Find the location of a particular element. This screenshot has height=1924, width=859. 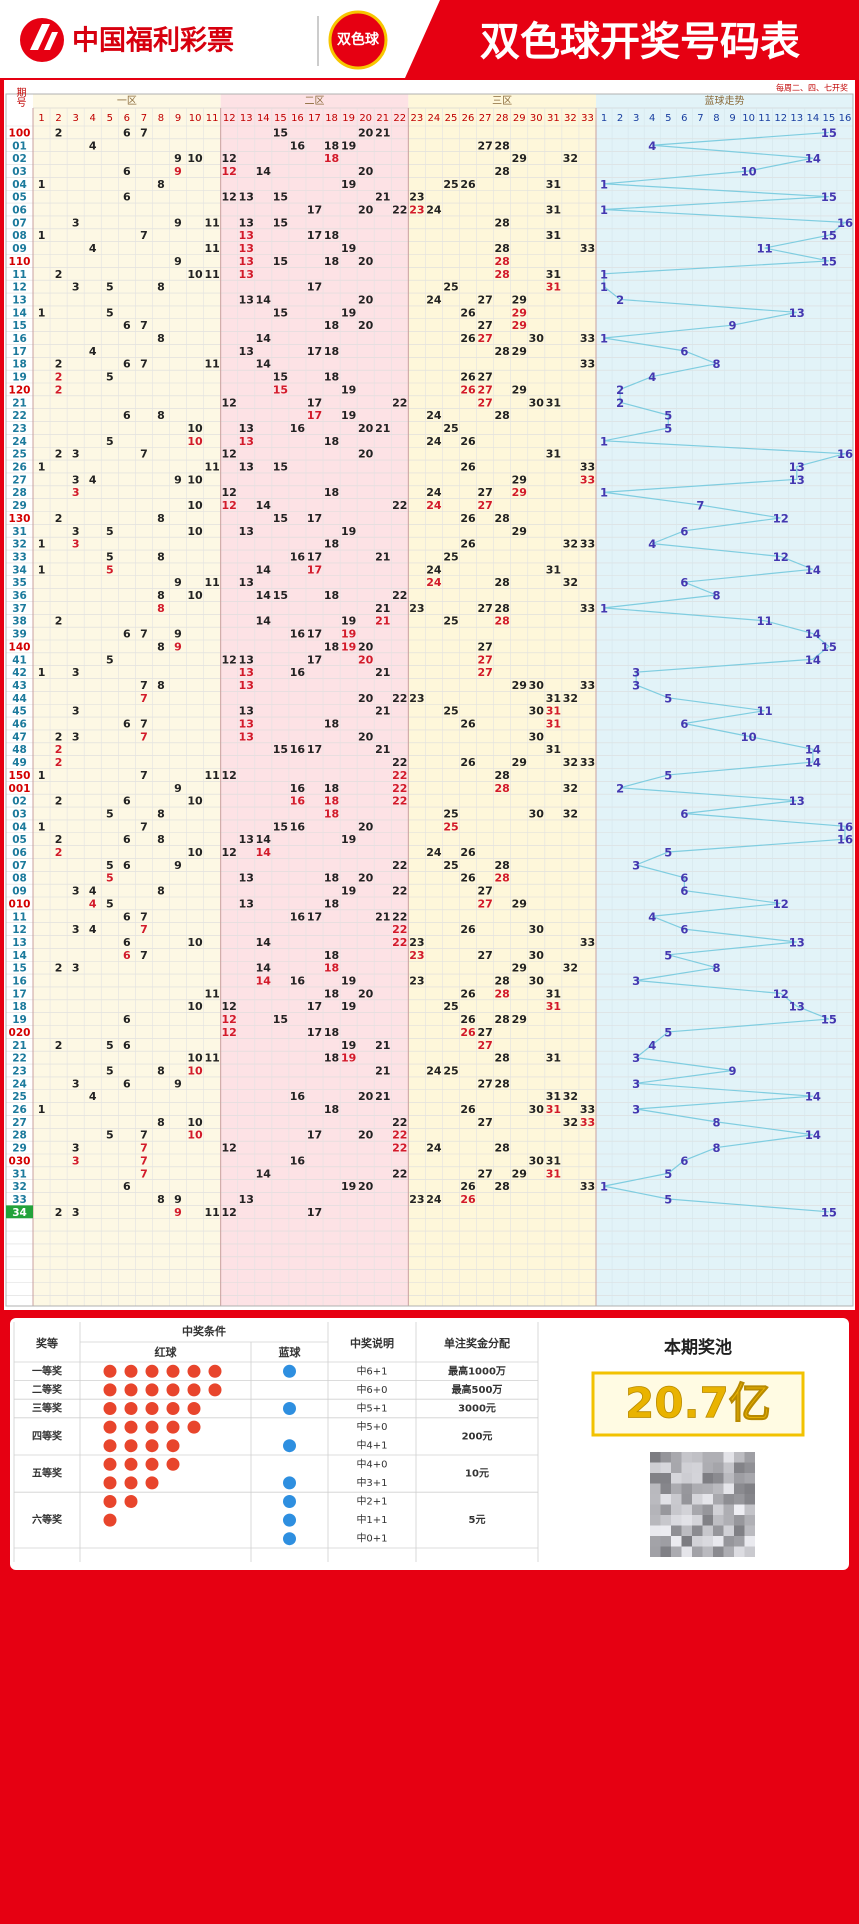

blue-ball-icon is located at coordinates (289, 1539).